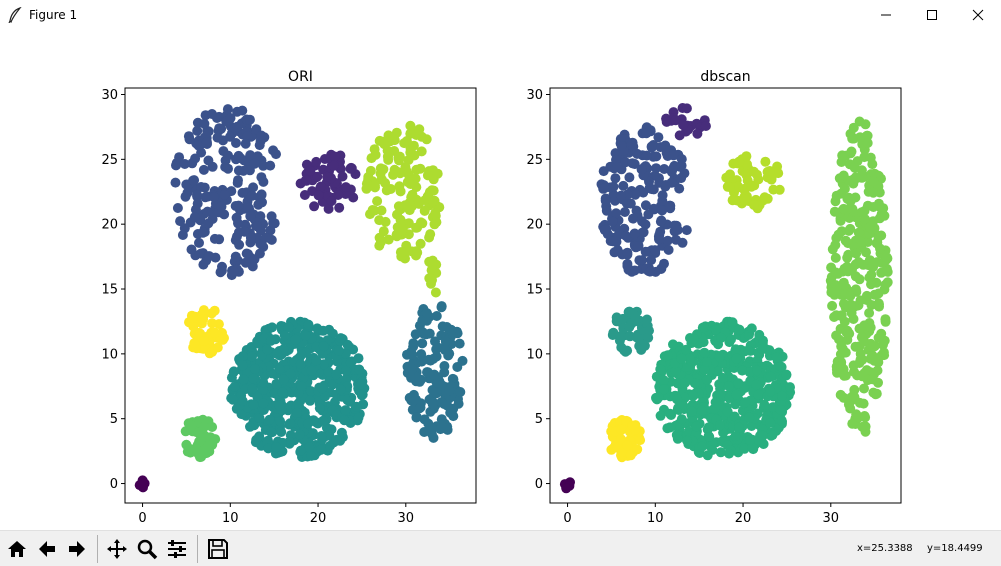 This screenshot has height=566, width=1001. I want to click on cursor-x-readout: x=25.3388, so click(885, 548).